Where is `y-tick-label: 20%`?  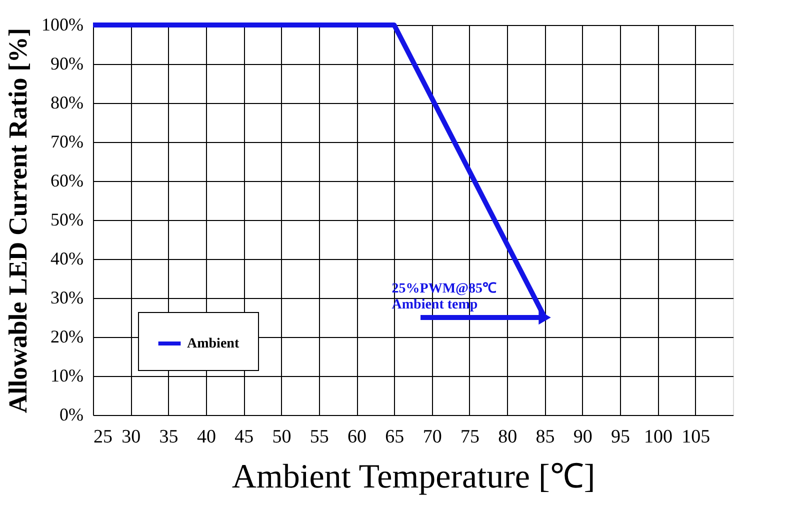 y-tick-label: 20% is located at coordinates (67, 336).